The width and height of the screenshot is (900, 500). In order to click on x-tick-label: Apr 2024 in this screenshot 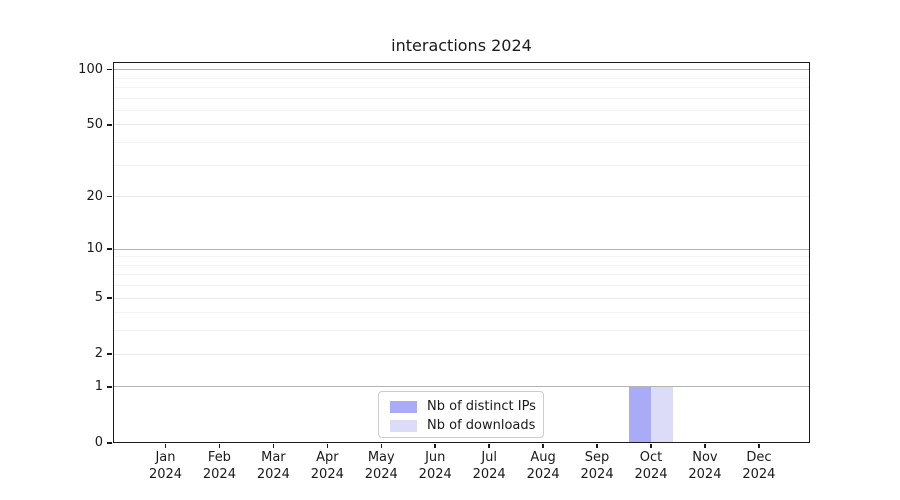, I will do `click(327, 466)`.